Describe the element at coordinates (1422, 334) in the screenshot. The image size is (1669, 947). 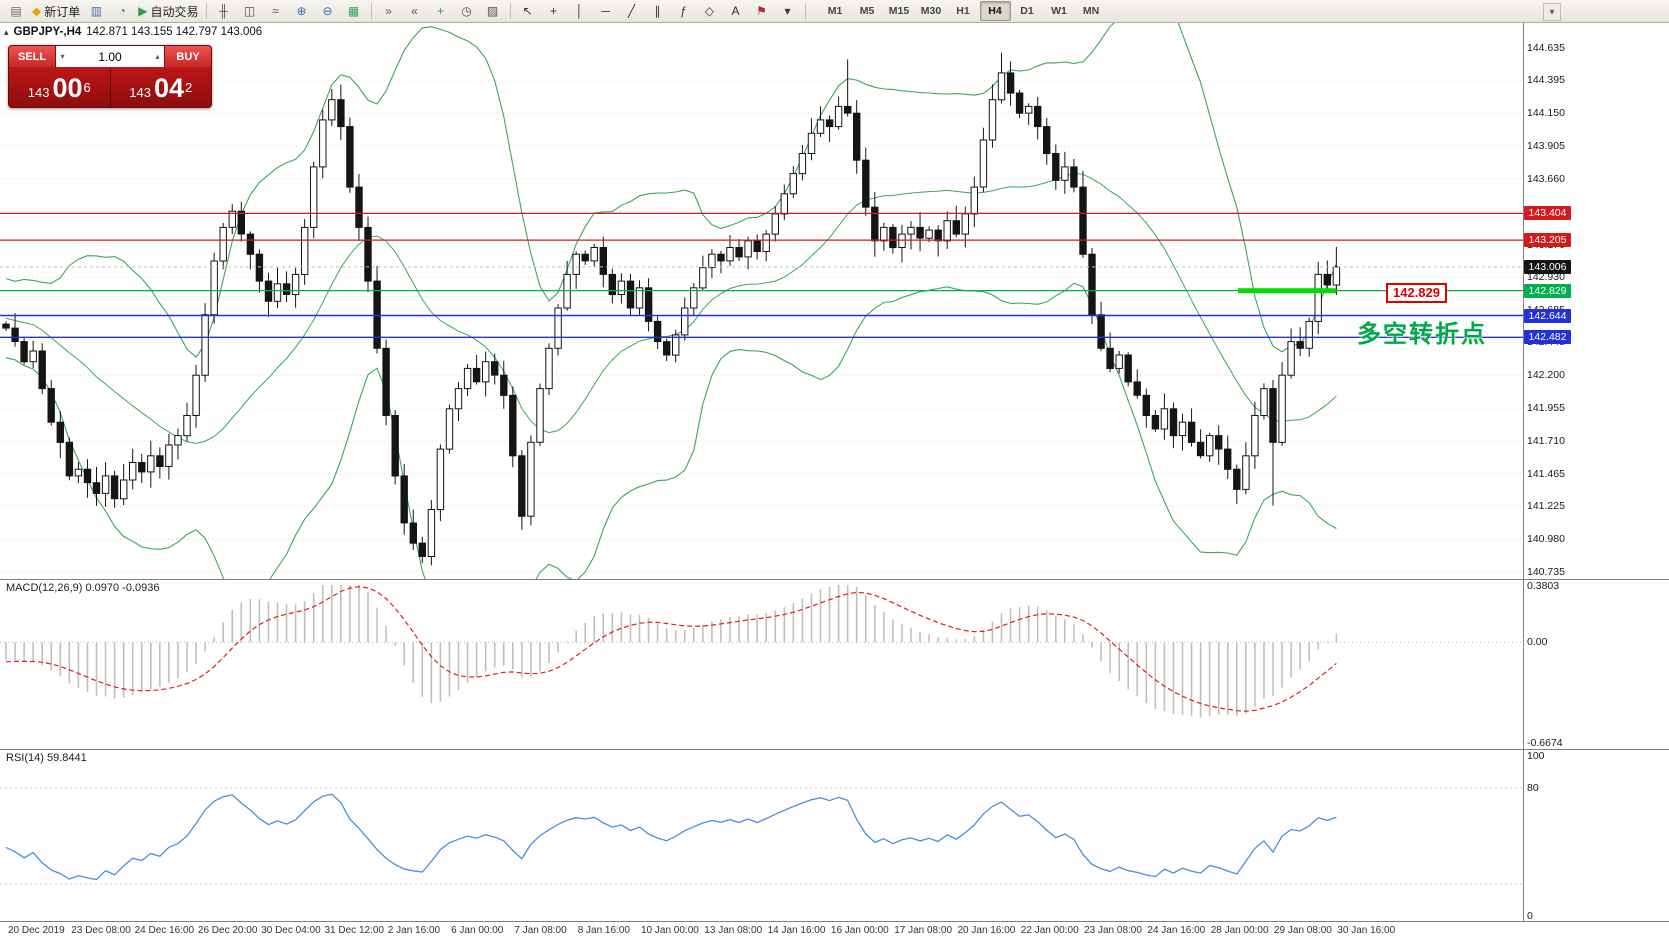
I see `chinese-annotation: 多空转折点` at that location.